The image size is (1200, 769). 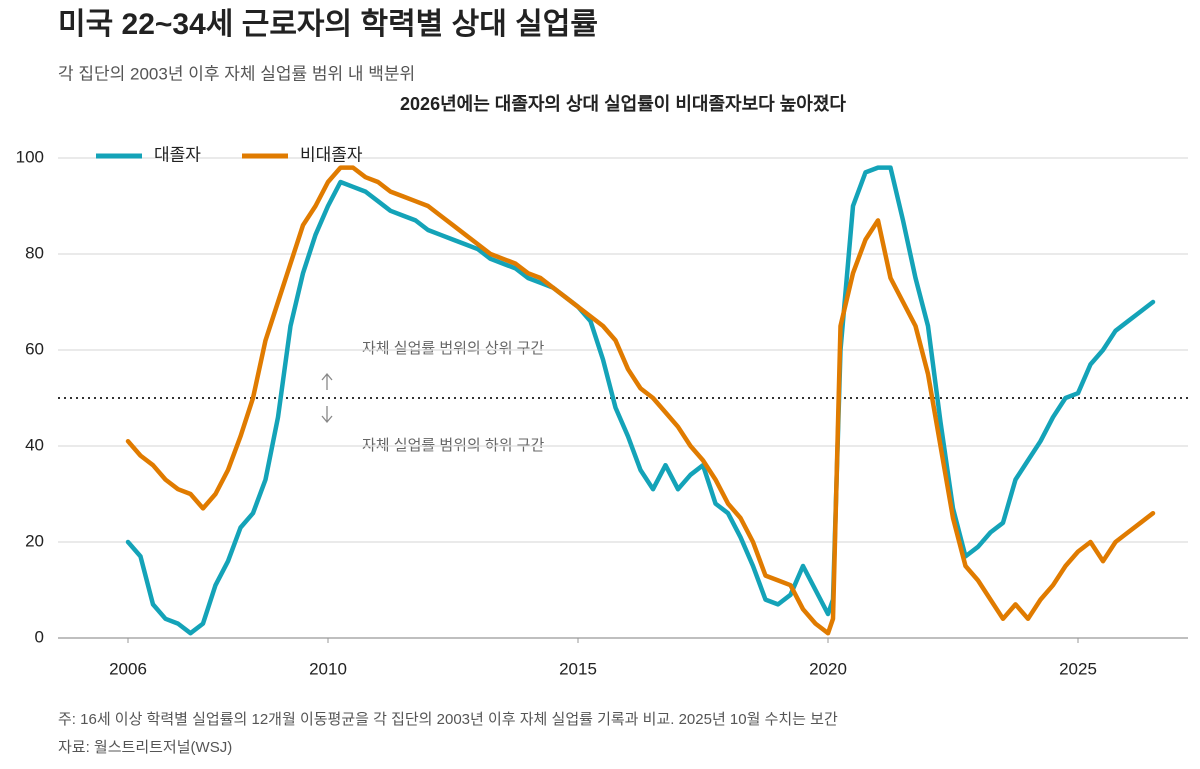 What do you see at coordinates (453, 348) in the screenshot?
I see `annotation: 자체 실업률 범위의 상위 구간` at bounding box center [453, 348].